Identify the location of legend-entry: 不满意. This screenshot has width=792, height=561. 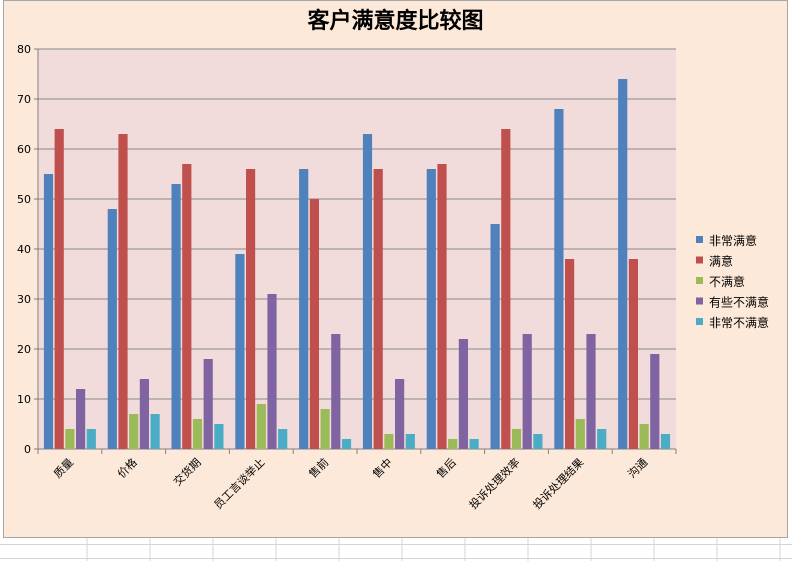
(727, 281).